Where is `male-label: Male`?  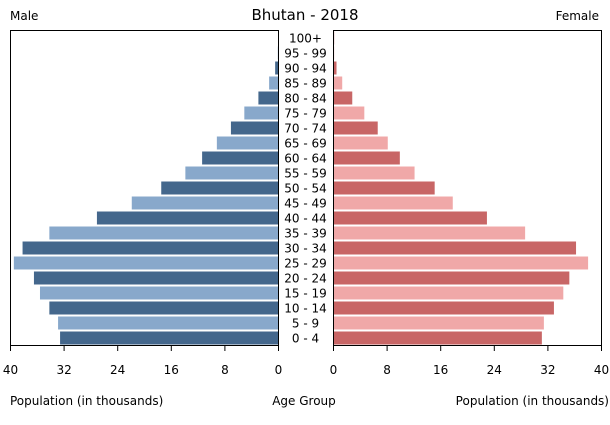 male-label: Male is located at coordinates (24, 16).